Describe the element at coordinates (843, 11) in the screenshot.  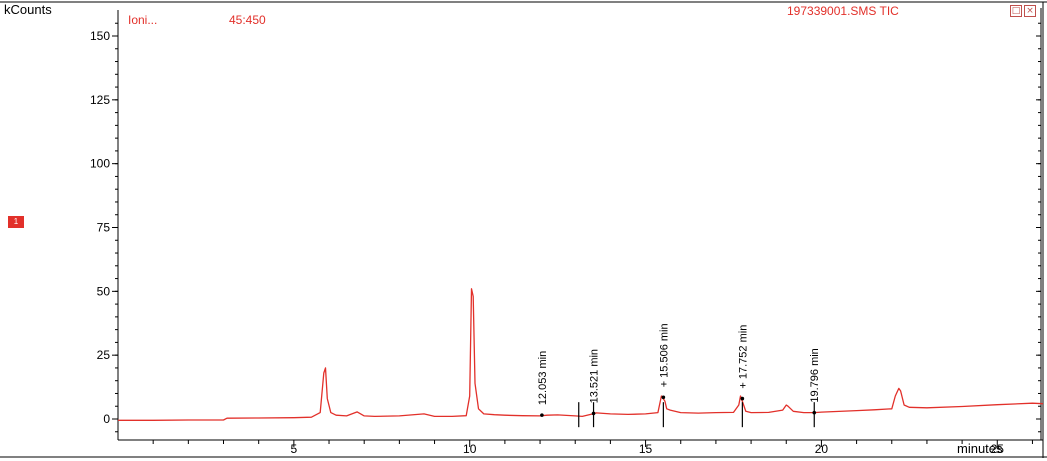
I see `file-label: 197339001.SMS TIC` at that location.